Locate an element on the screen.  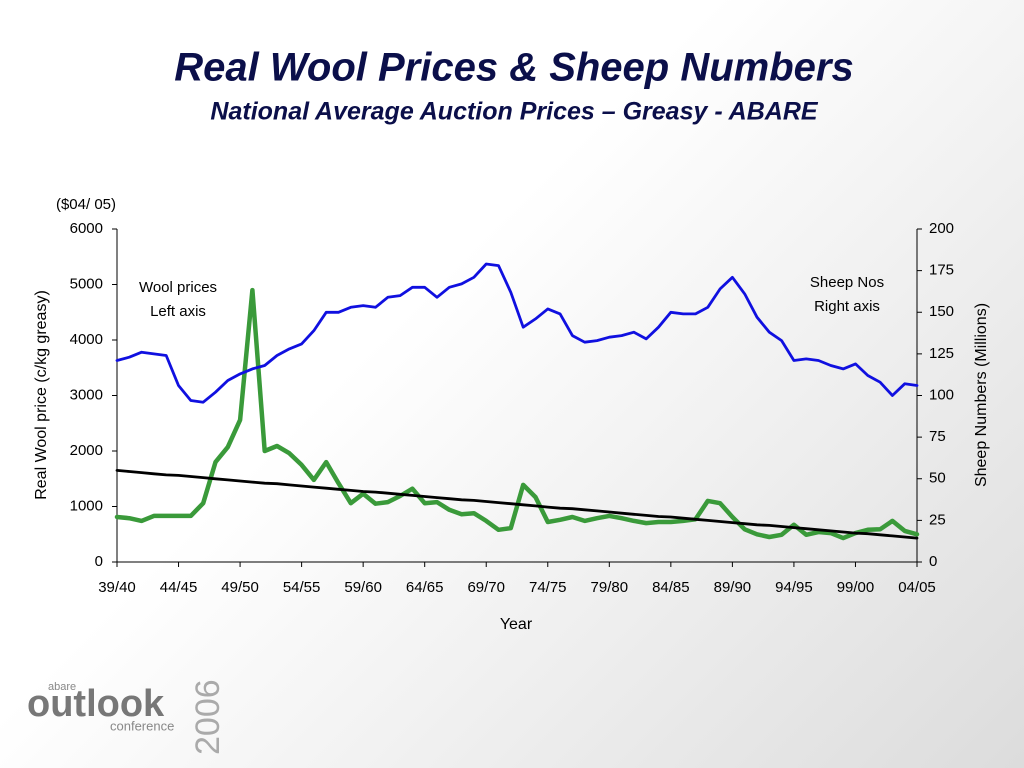
logo-main: outlook is located at coordinates (96, 704).